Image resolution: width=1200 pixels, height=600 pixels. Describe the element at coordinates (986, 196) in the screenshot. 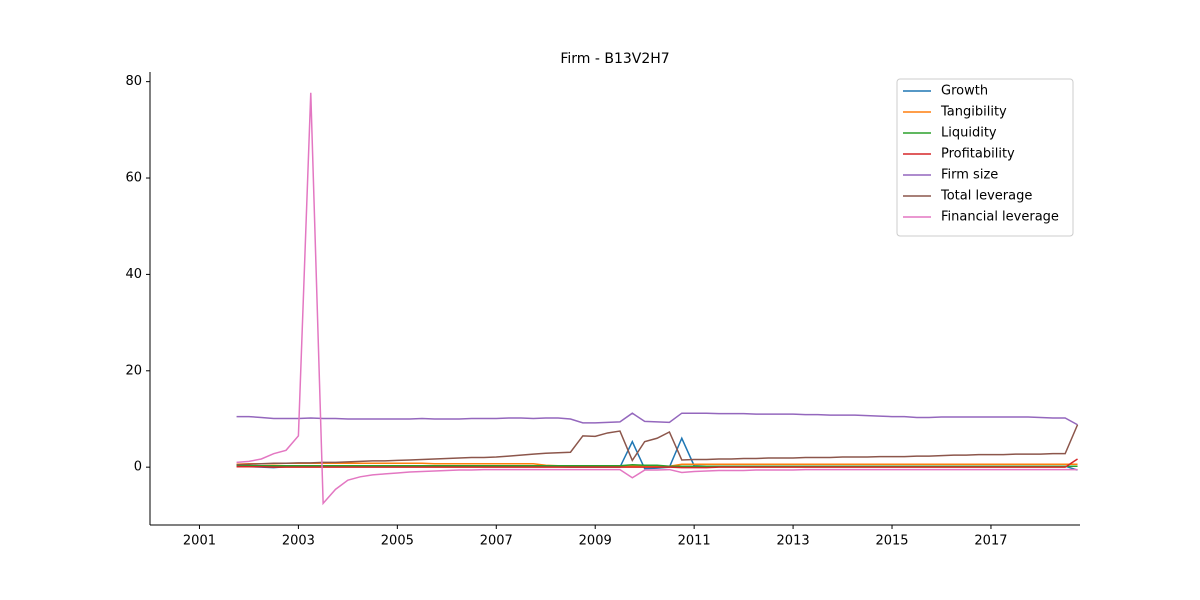

I see `legend-label: Total leverage` at that location.